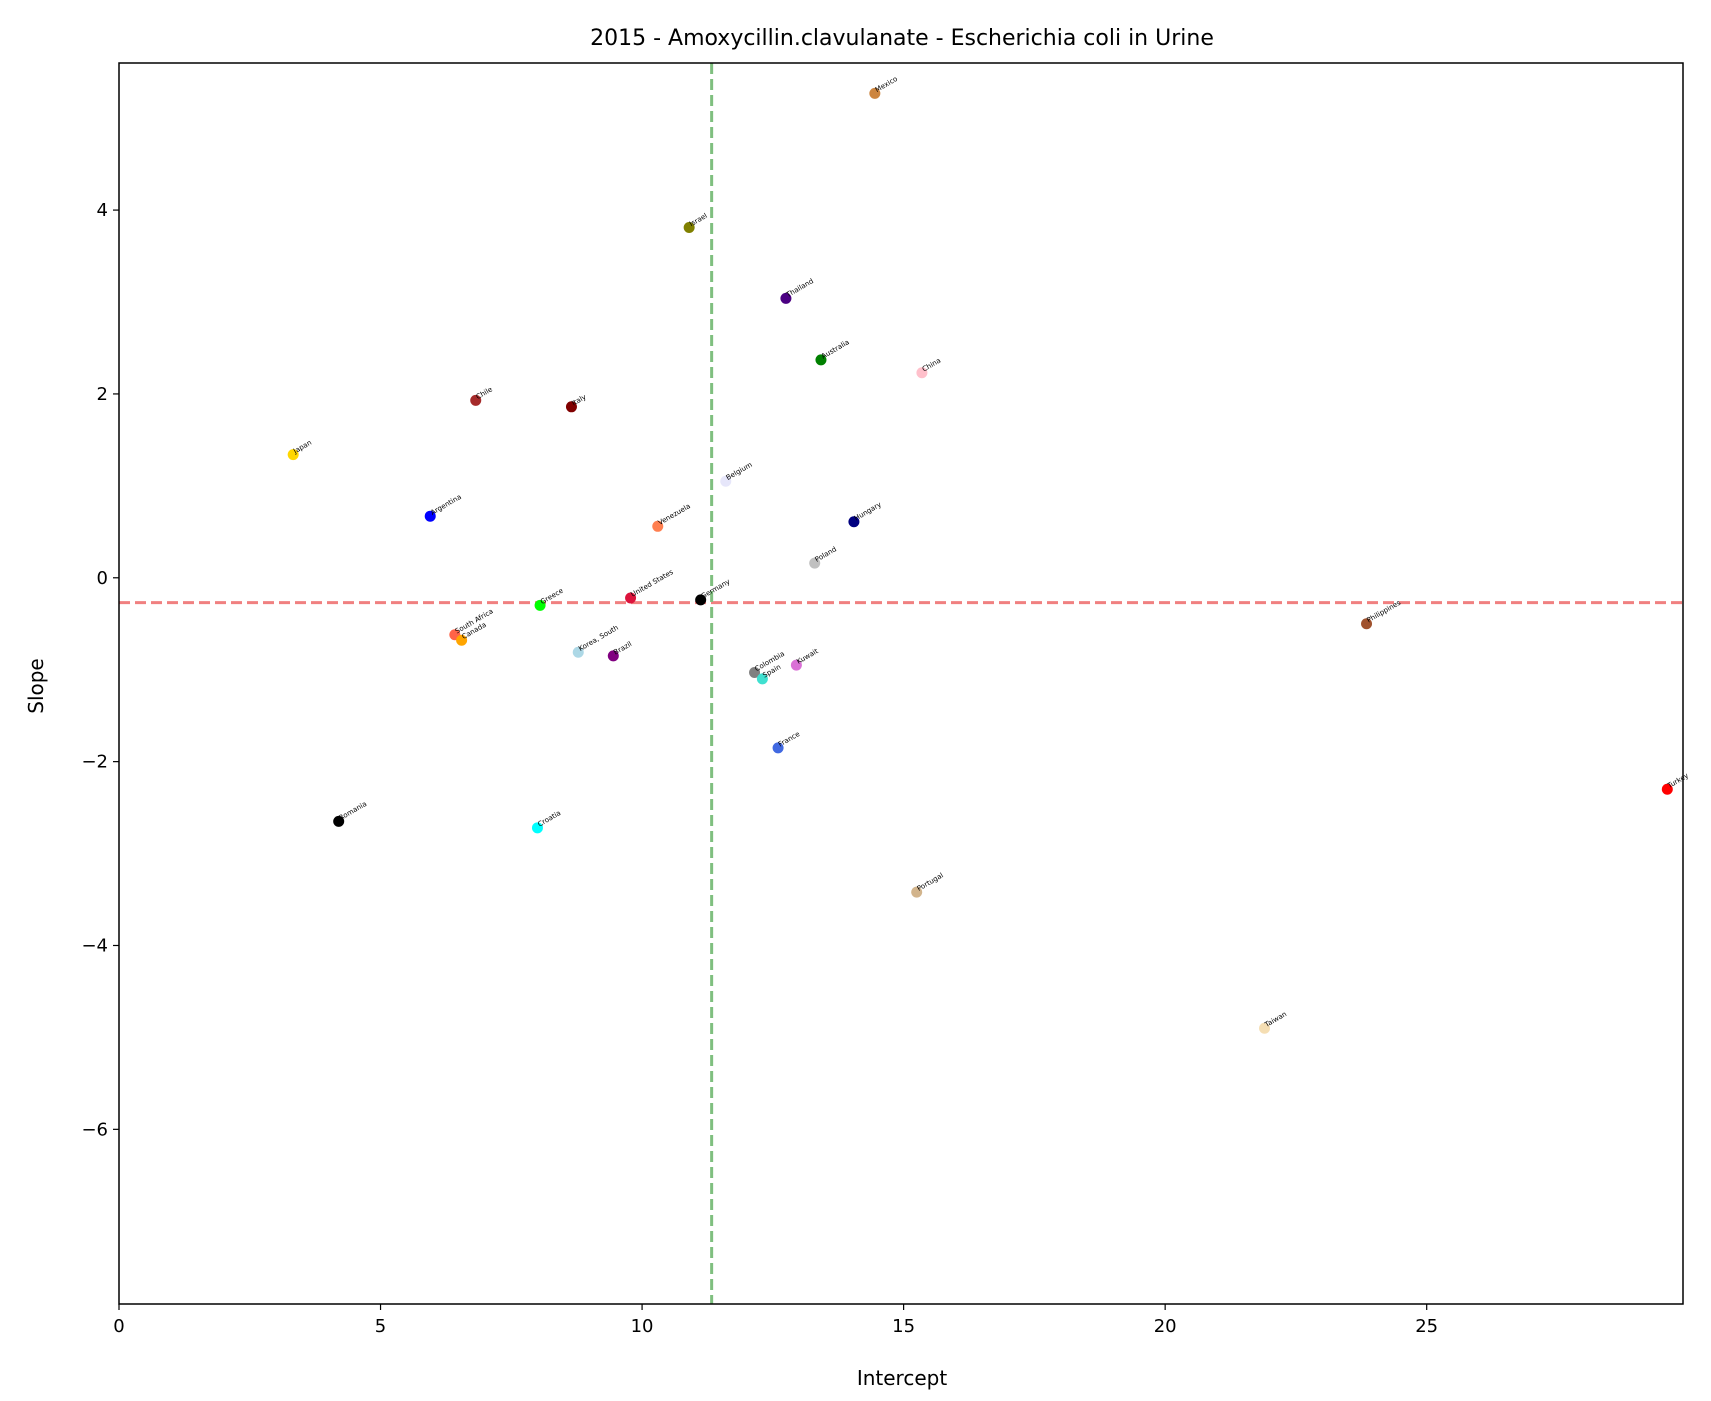  I want to click on point-germany, so click(701, 600).